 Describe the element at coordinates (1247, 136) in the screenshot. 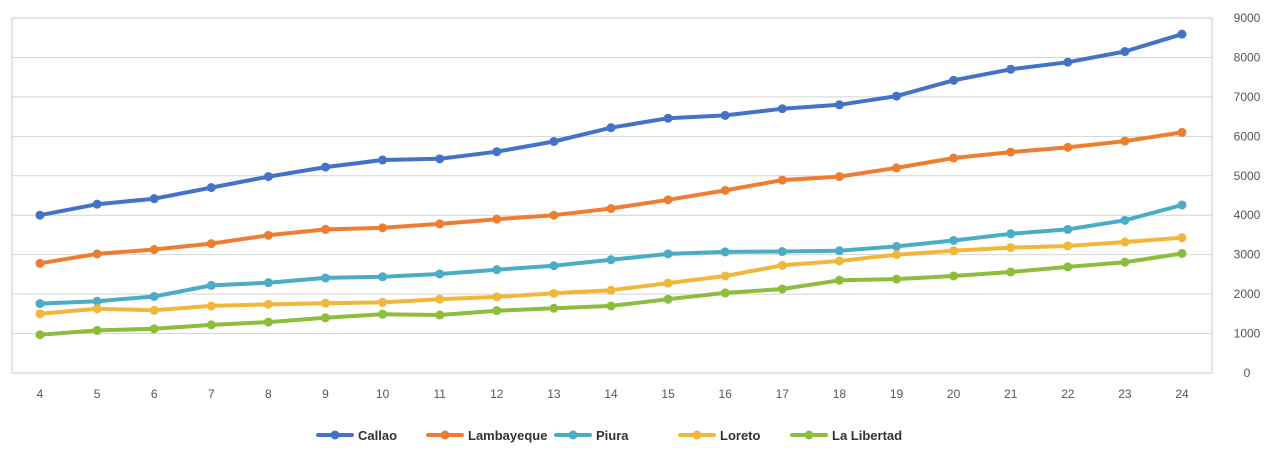

I see `y-tick-label: 6000` at that location.